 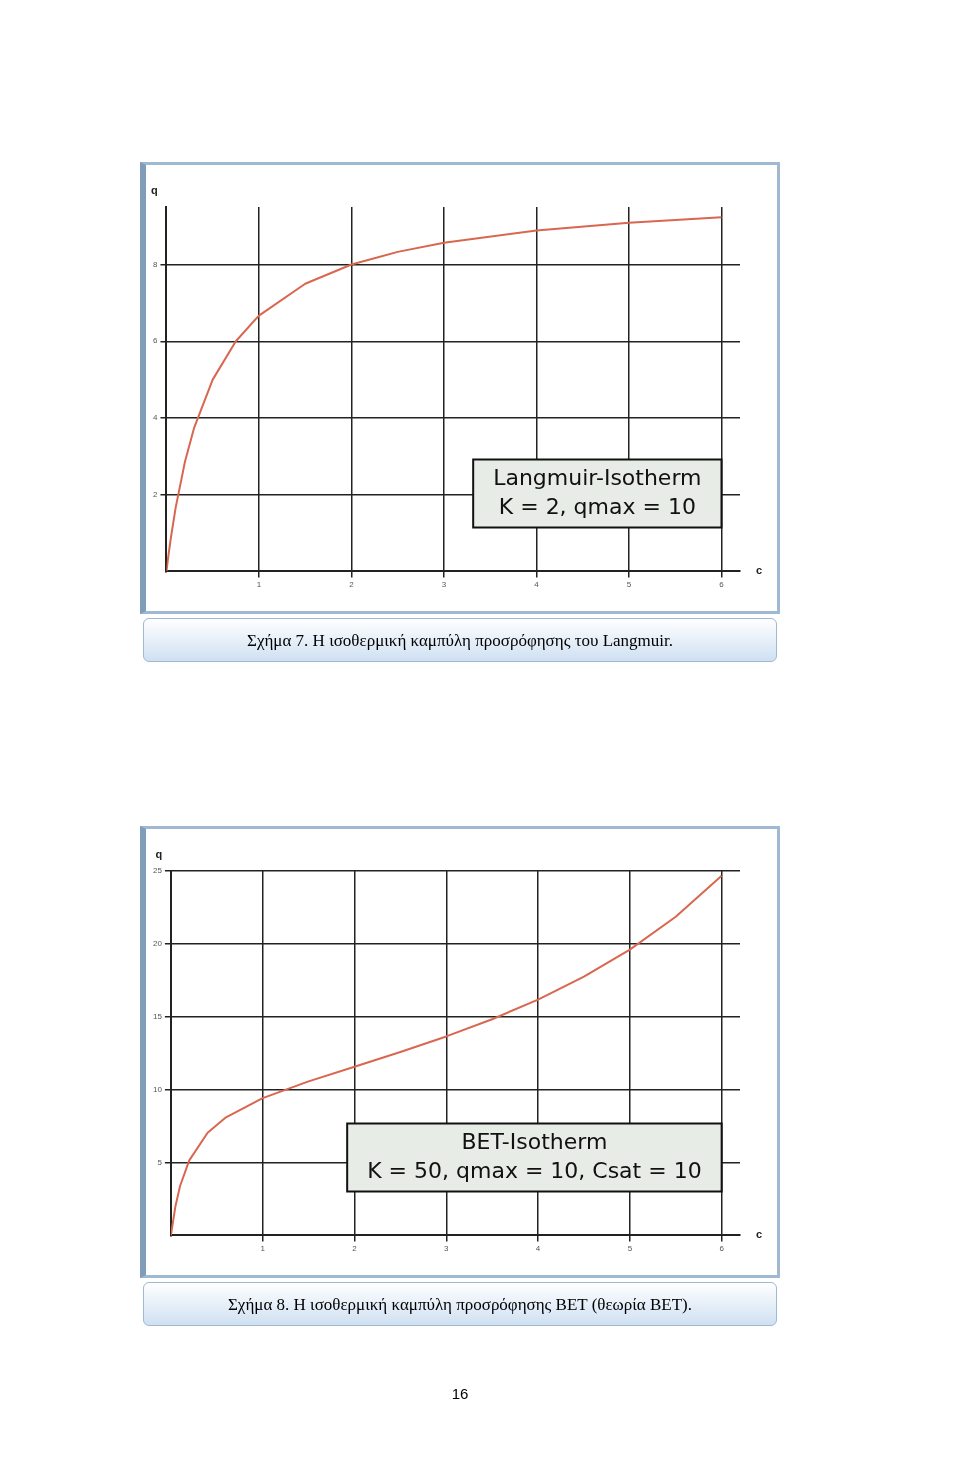 What do you see at coordinates (460, 640) in the screenshot?
I see `text: Σχήμα 7. Η ισοθερμική καμπύλη προσρόφησης του Langmuir.` at bounding box center [460, 640].